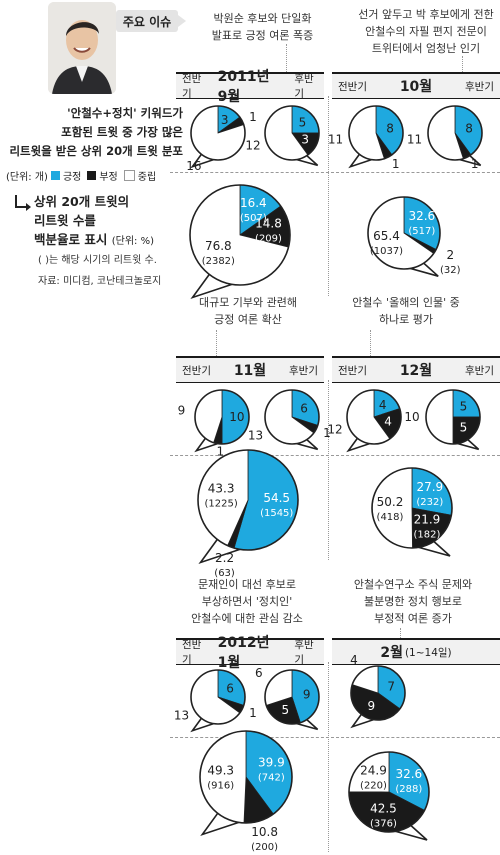  I want to click on legend-swatch-positive, so click(55, 175).